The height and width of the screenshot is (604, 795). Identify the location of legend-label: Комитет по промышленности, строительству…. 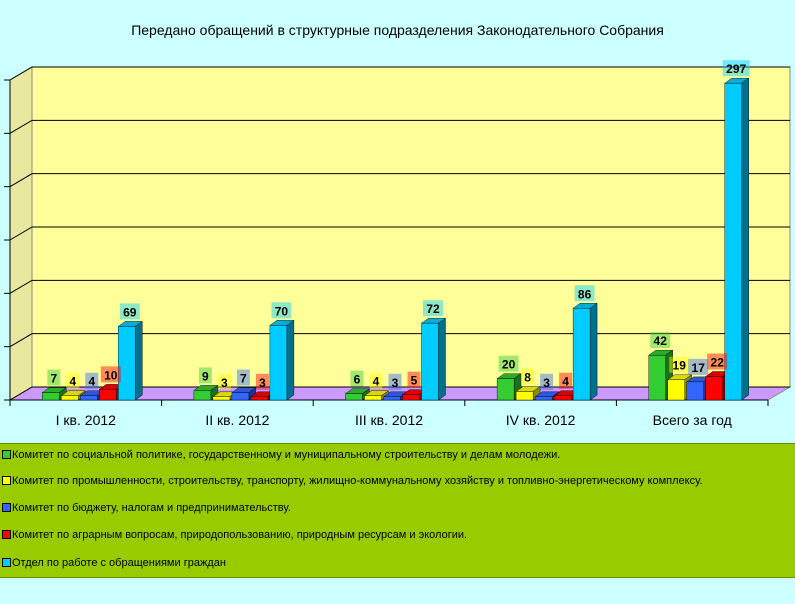
(357, 481).